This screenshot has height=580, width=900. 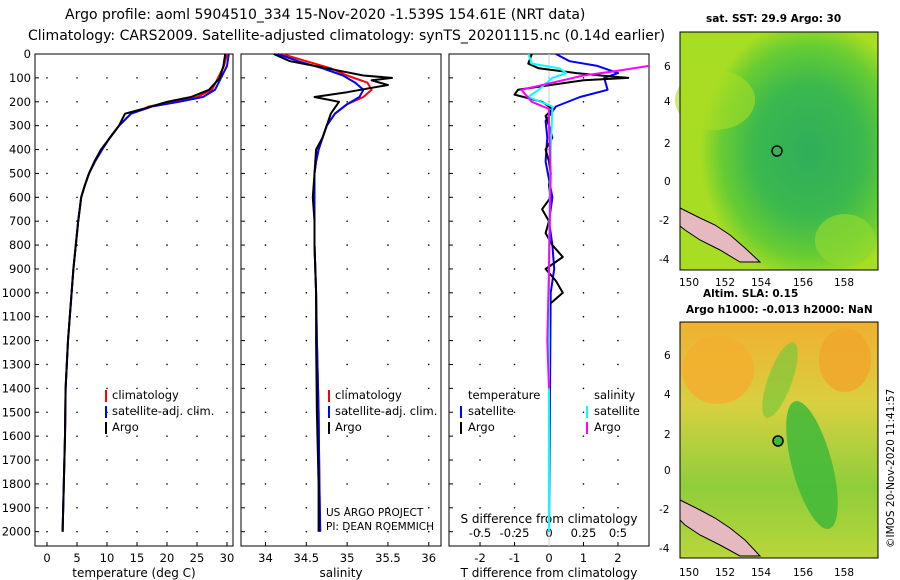 I want to click on series-line-satellite-adj-clim-, so click(x=321, y=292).